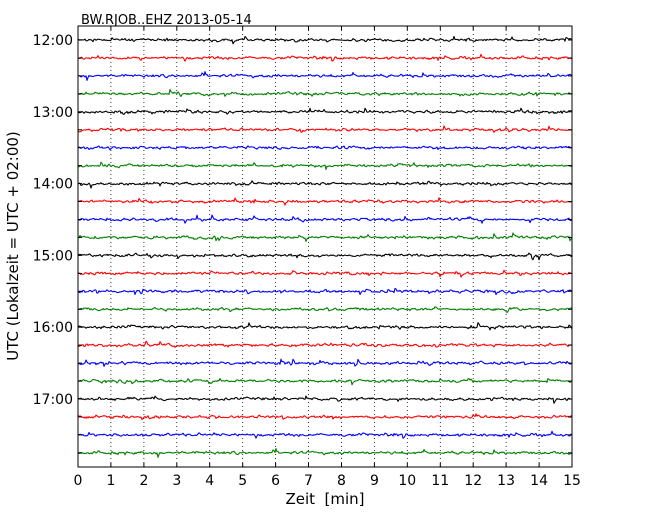  I want to click on x-tick-label: 2, so click(143, 481).